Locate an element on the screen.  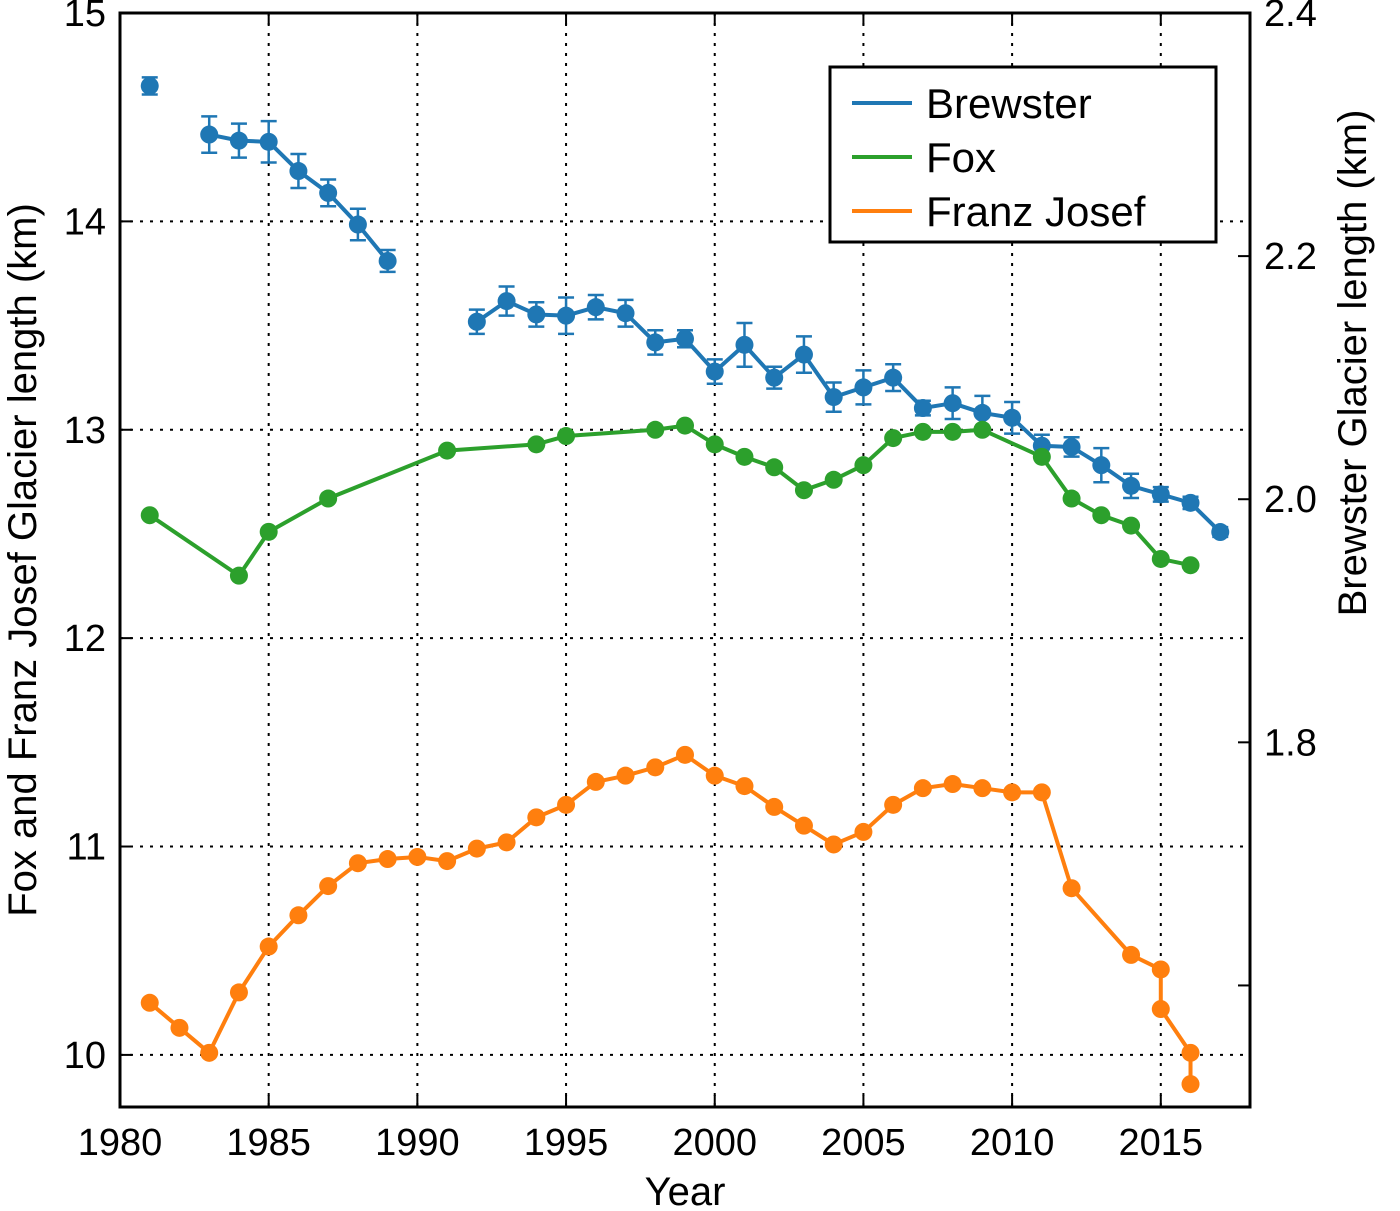
legend-label-brewster: Brewster is located at coordinates (1009, 103).